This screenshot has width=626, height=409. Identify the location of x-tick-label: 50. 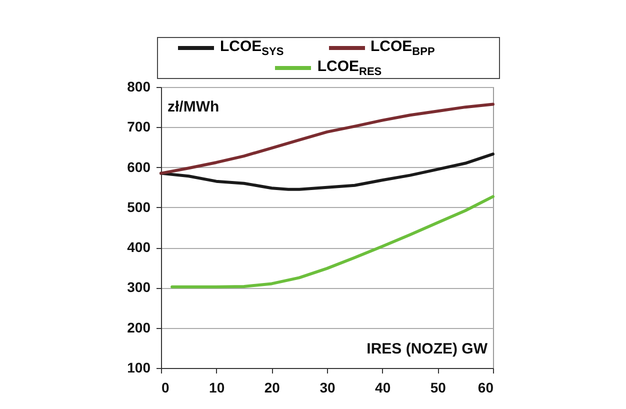
(438, 388).